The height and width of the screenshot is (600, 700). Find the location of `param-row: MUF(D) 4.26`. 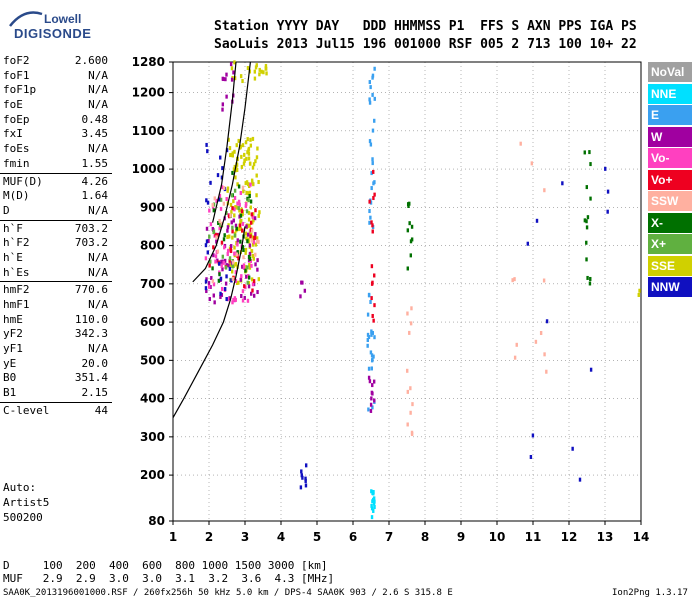

param-row: MUF(D) 4.26 is located at coordinates (56, 182).